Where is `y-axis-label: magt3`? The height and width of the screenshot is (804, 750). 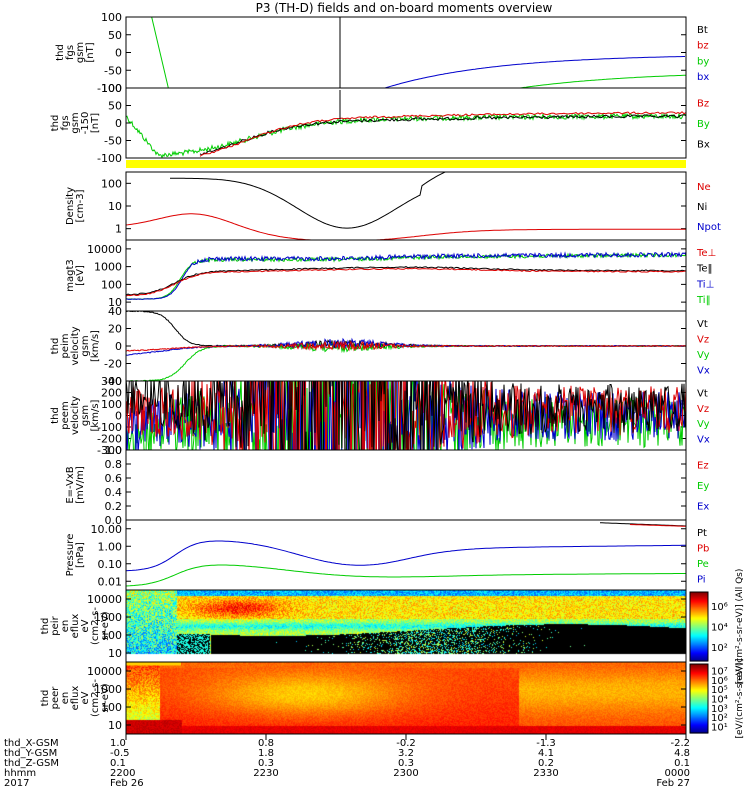
y-axis-label: magt3 is located at coordinates (70, 275).